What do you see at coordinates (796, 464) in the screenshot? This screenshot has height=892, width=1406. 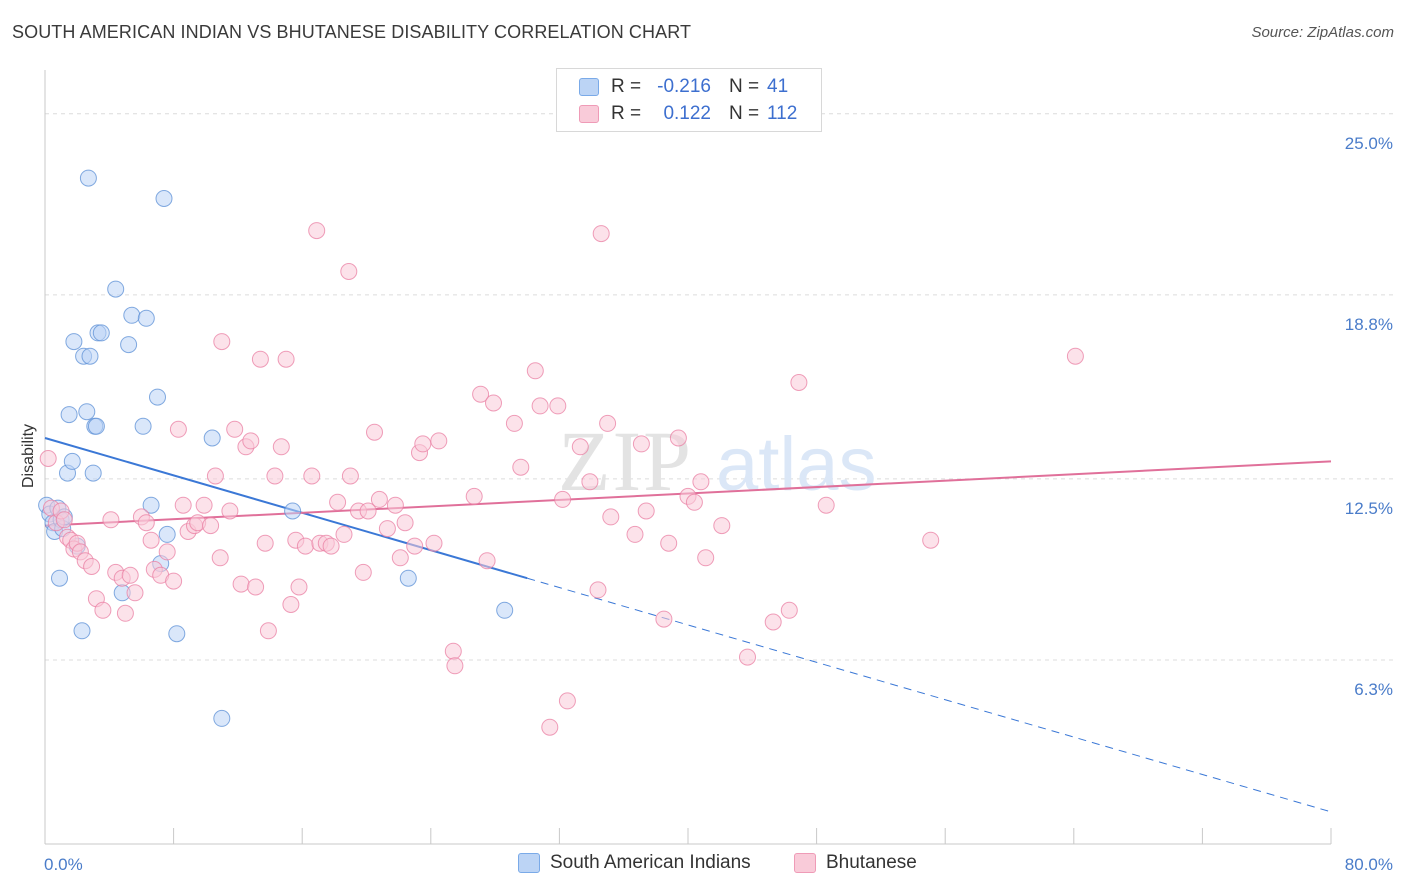 I see `watermark-atlas: atlas` at bounding box center [796, 464].